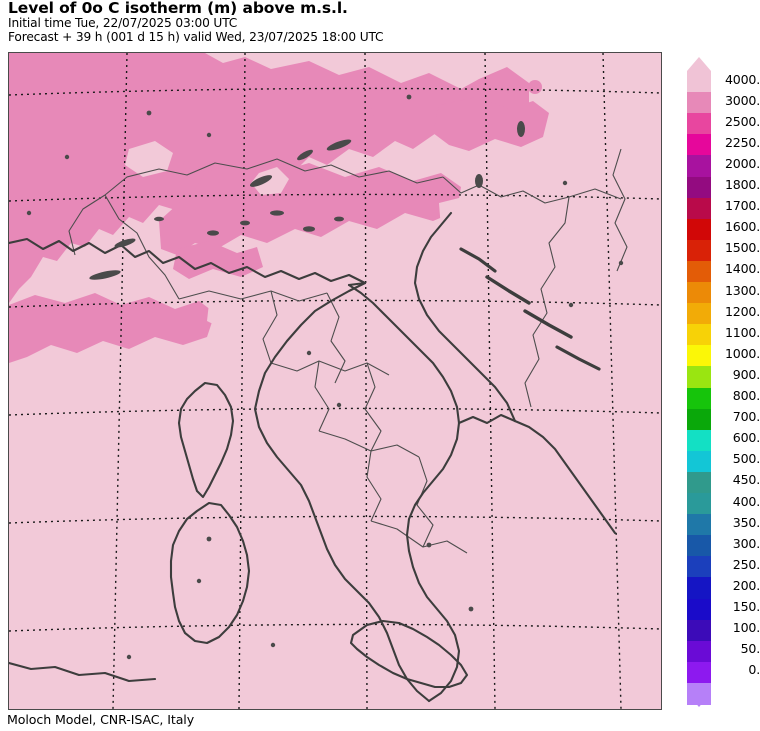  What do you see at coordinates (699, 700) in the screenshot?
I see `colorbar-under-arrow` at bounding box center [699, 700].